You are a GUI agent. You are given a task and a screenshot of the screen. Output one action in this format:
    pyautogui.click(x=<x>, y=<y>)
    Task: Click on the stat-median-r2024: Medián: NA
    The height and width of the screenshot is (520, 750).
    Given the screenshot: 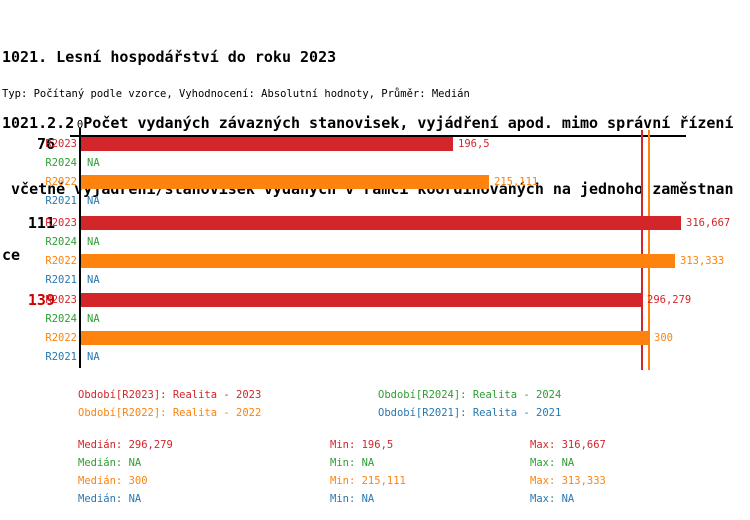 What is the action you would take?
    pyautogui.click(x=110, y=463)
    